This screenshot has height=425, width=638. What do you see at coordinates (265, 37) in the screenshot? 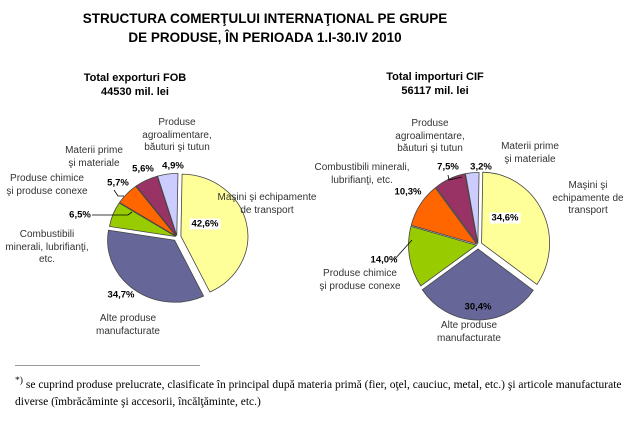
I see `chart-title-line-2: DE PRODUSE, ÎN PERIOADA 1.I-30.IV 2010` at bounding box center [265, 37].